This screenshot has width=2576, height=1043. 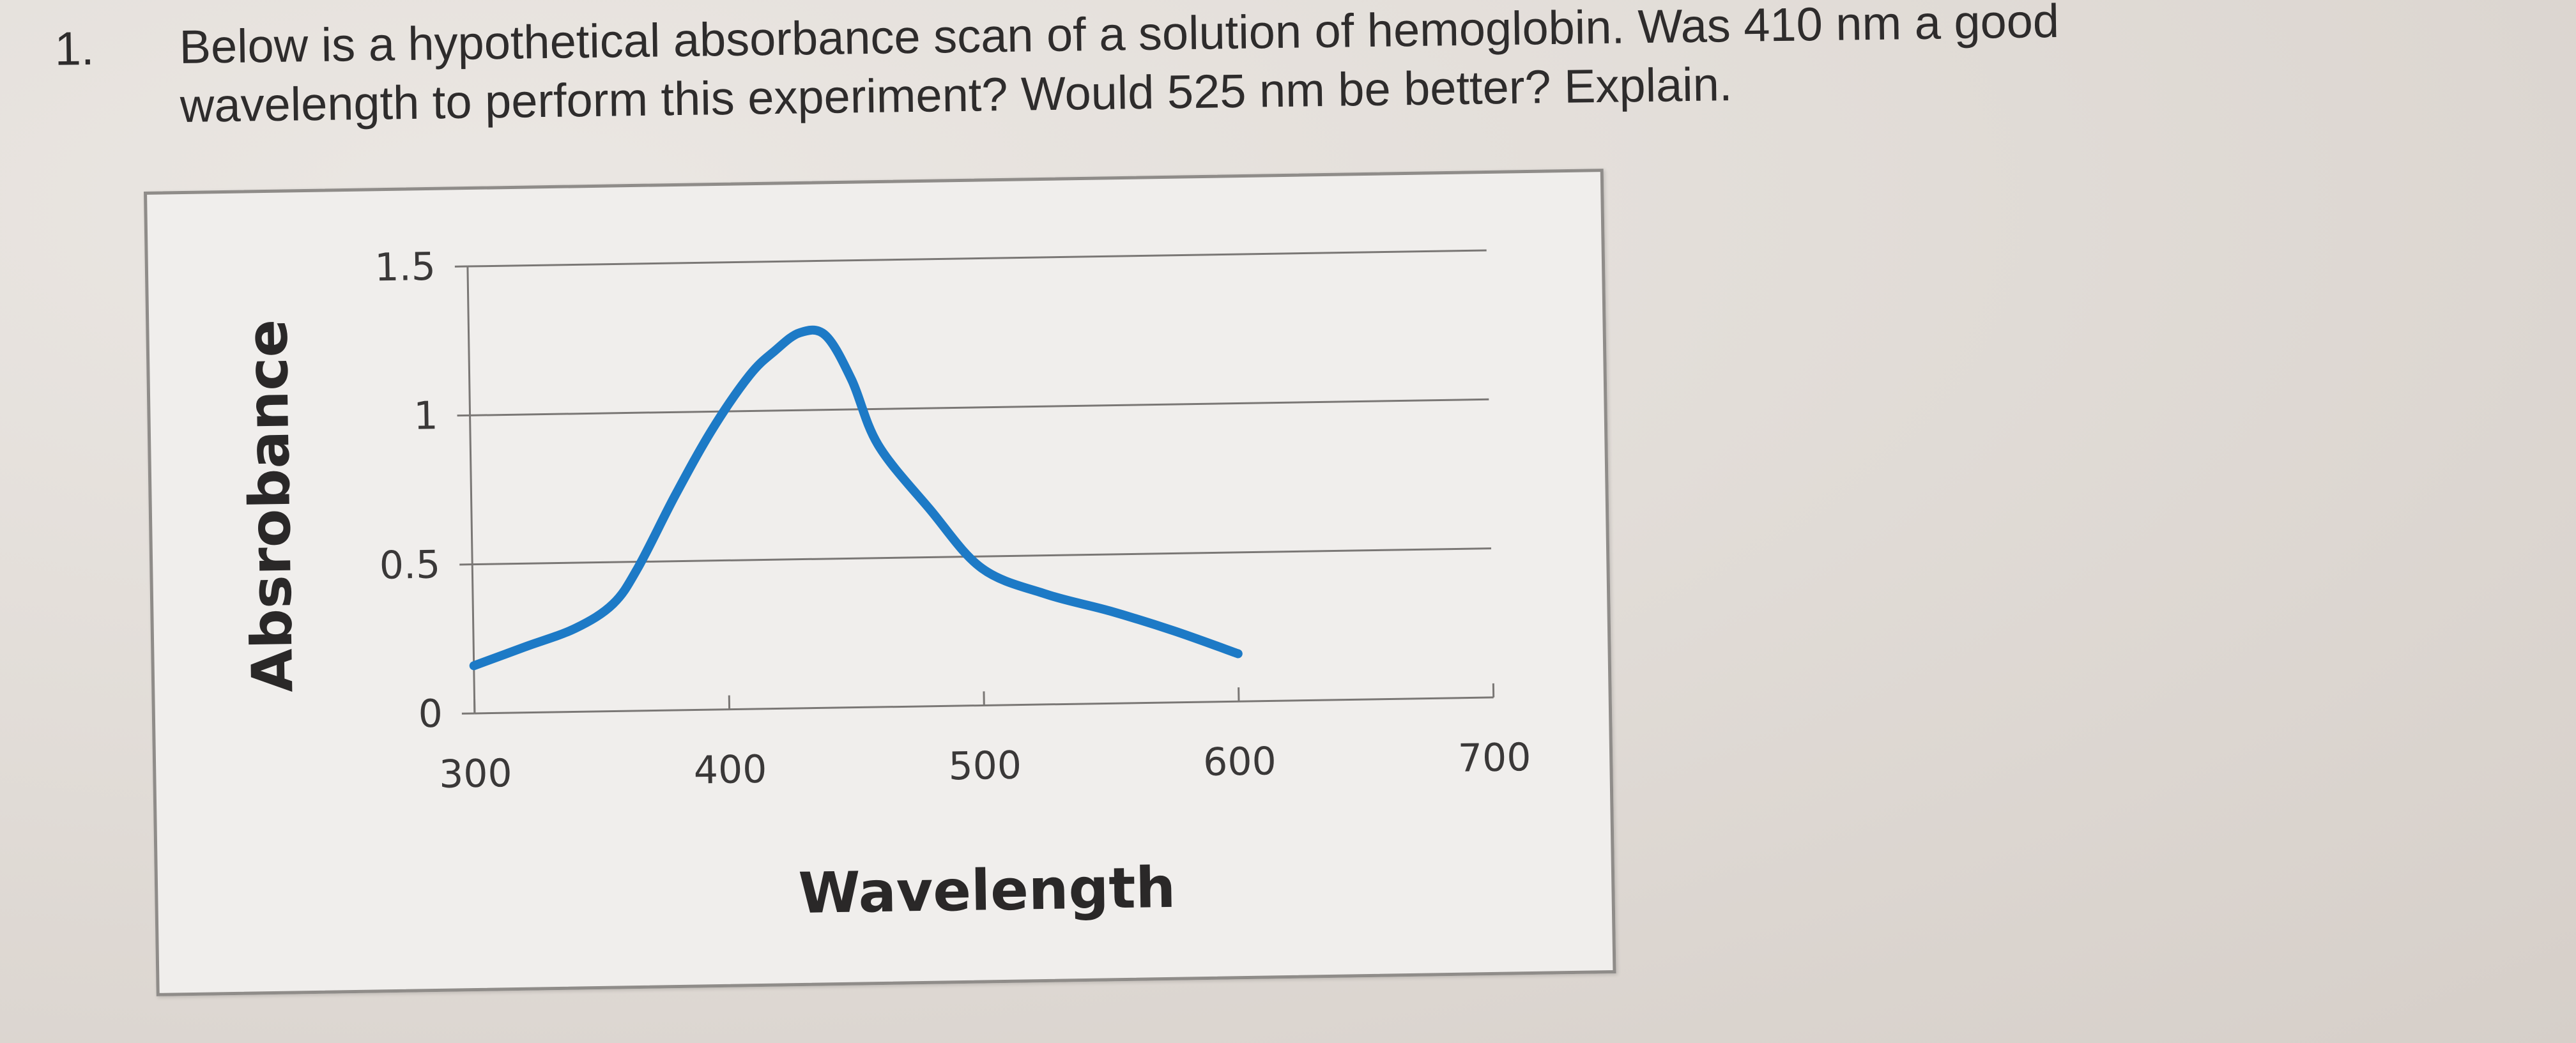 What do you see at coordinates (269, 506) in the screenshot?
I see `y-axis-title: Absrobance` at bounding box center [269, 506].